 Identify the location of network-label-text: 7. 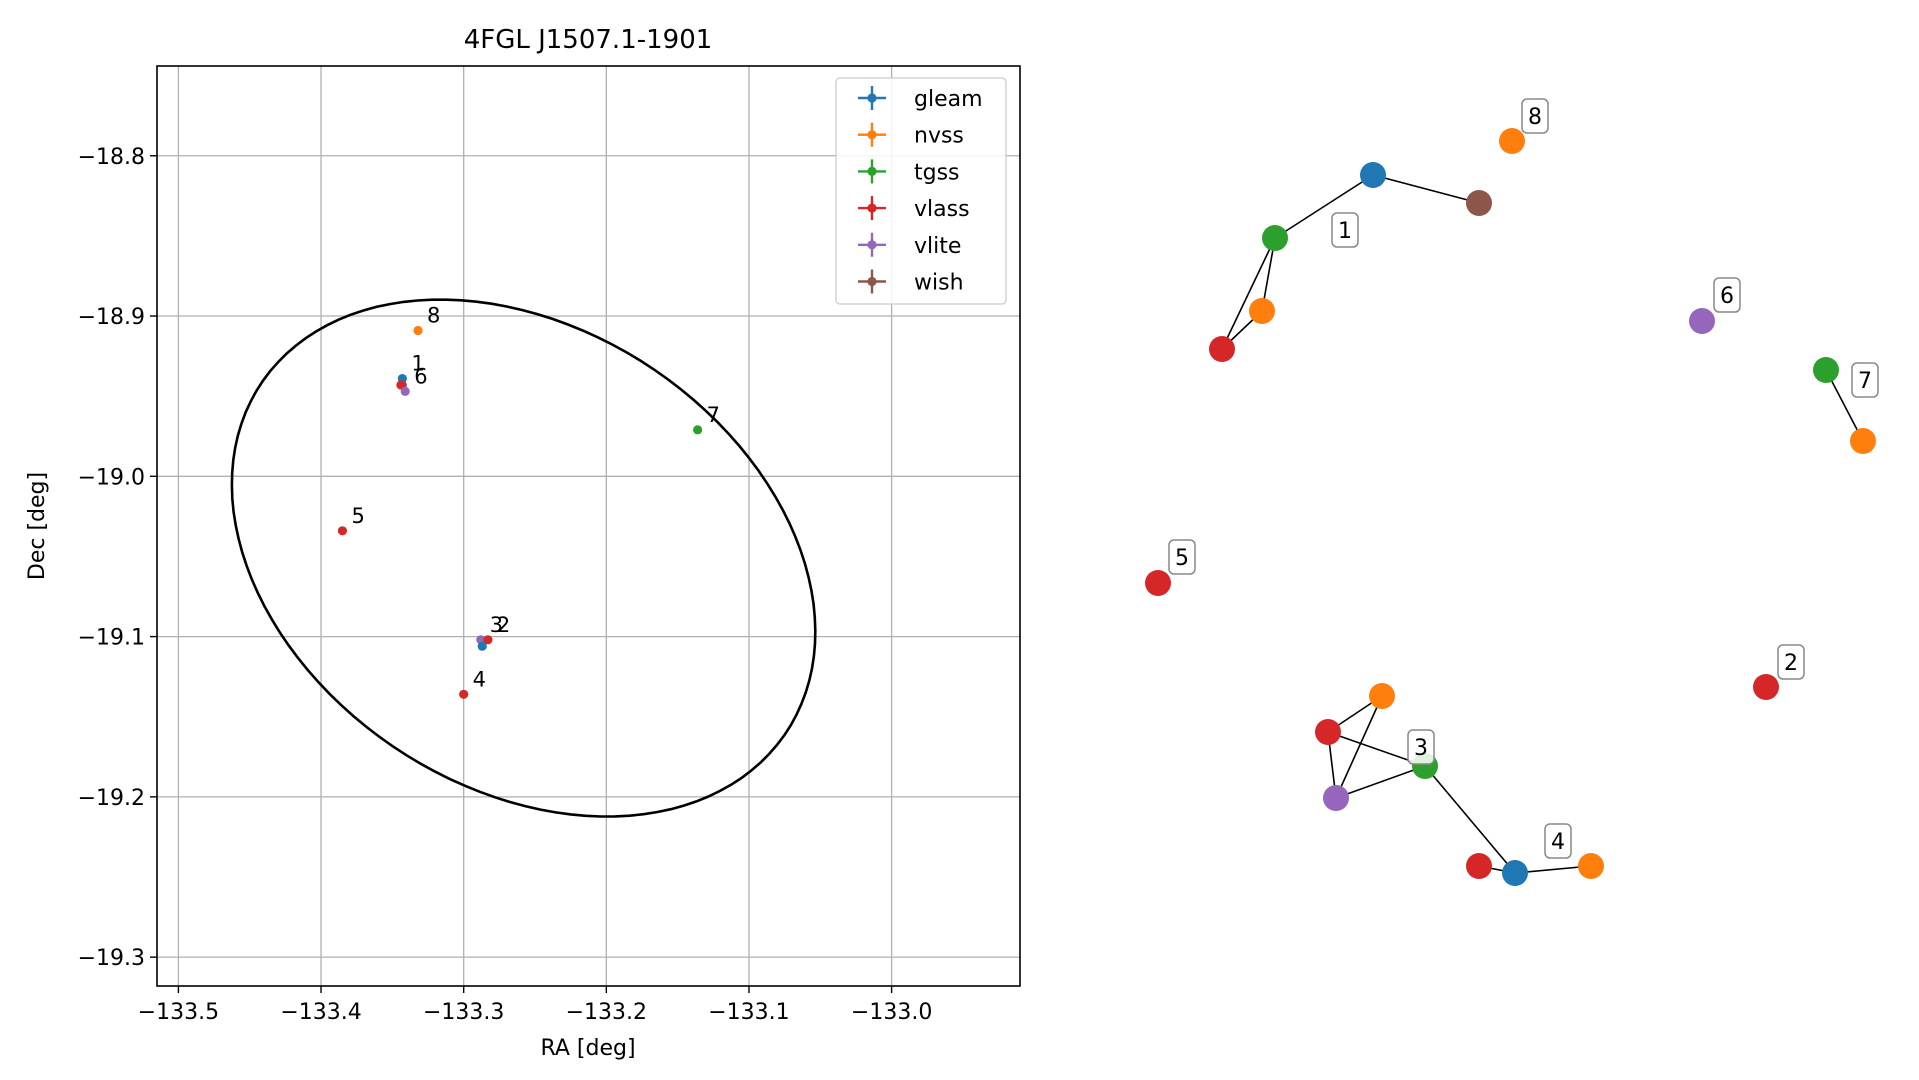
(1865, 381).